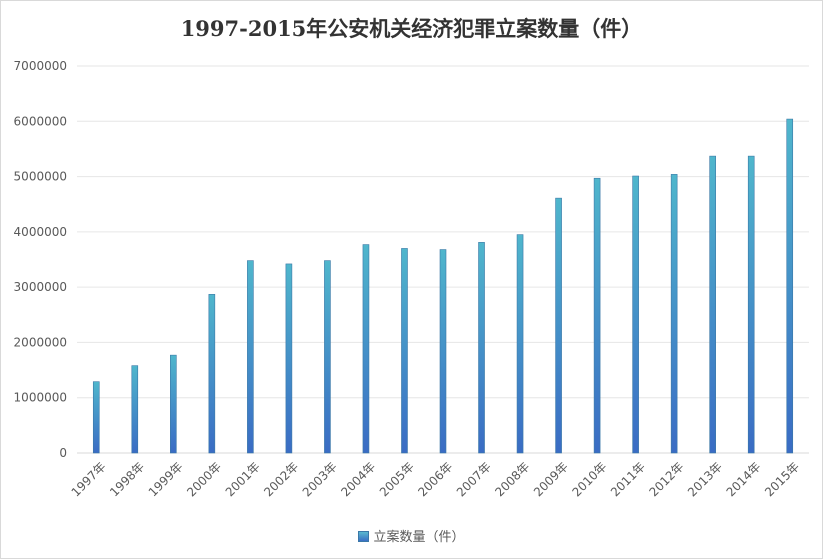  What do you see at coordinates (173, 404) in the screenshot?
I see `bar-1999年` at bounding box center [173, 404].